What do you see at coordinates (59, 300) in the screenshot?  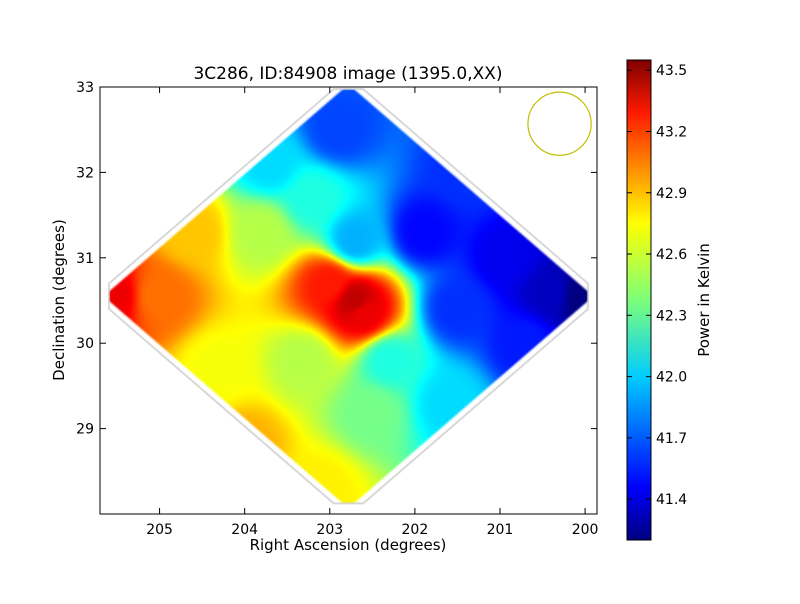 I see `y-axis-label: Declination (degrees)` at bounding box center [59, 300].